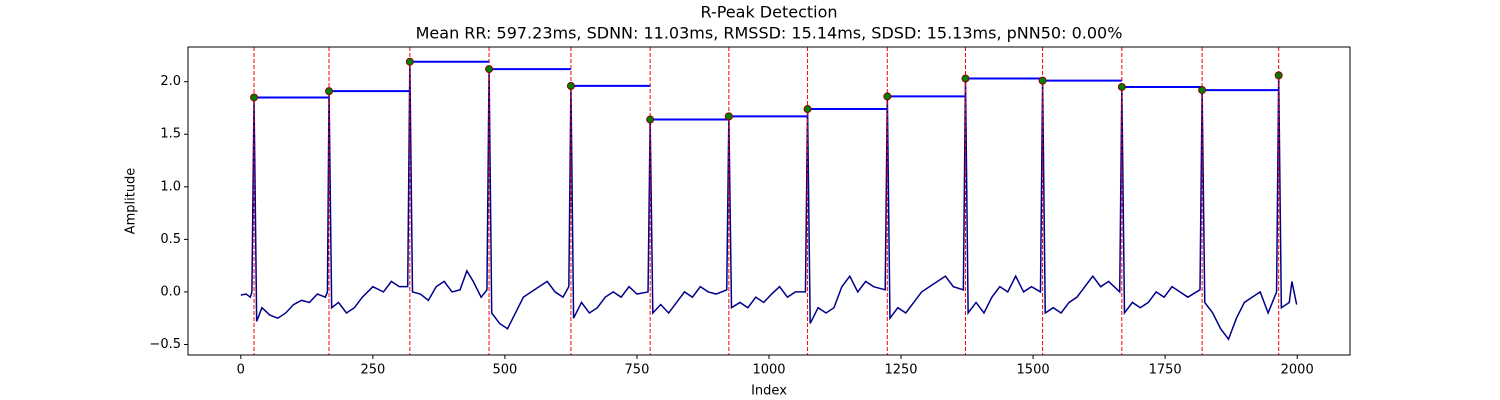  I want to click on x-tick-label: 750, so click(637, 370).